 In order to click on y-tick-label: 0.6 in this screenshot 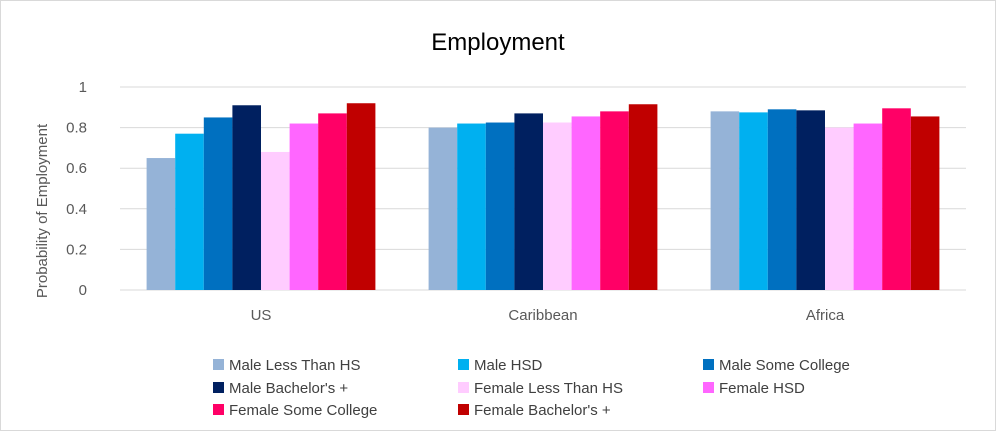, I will do `click(76, 168)`.